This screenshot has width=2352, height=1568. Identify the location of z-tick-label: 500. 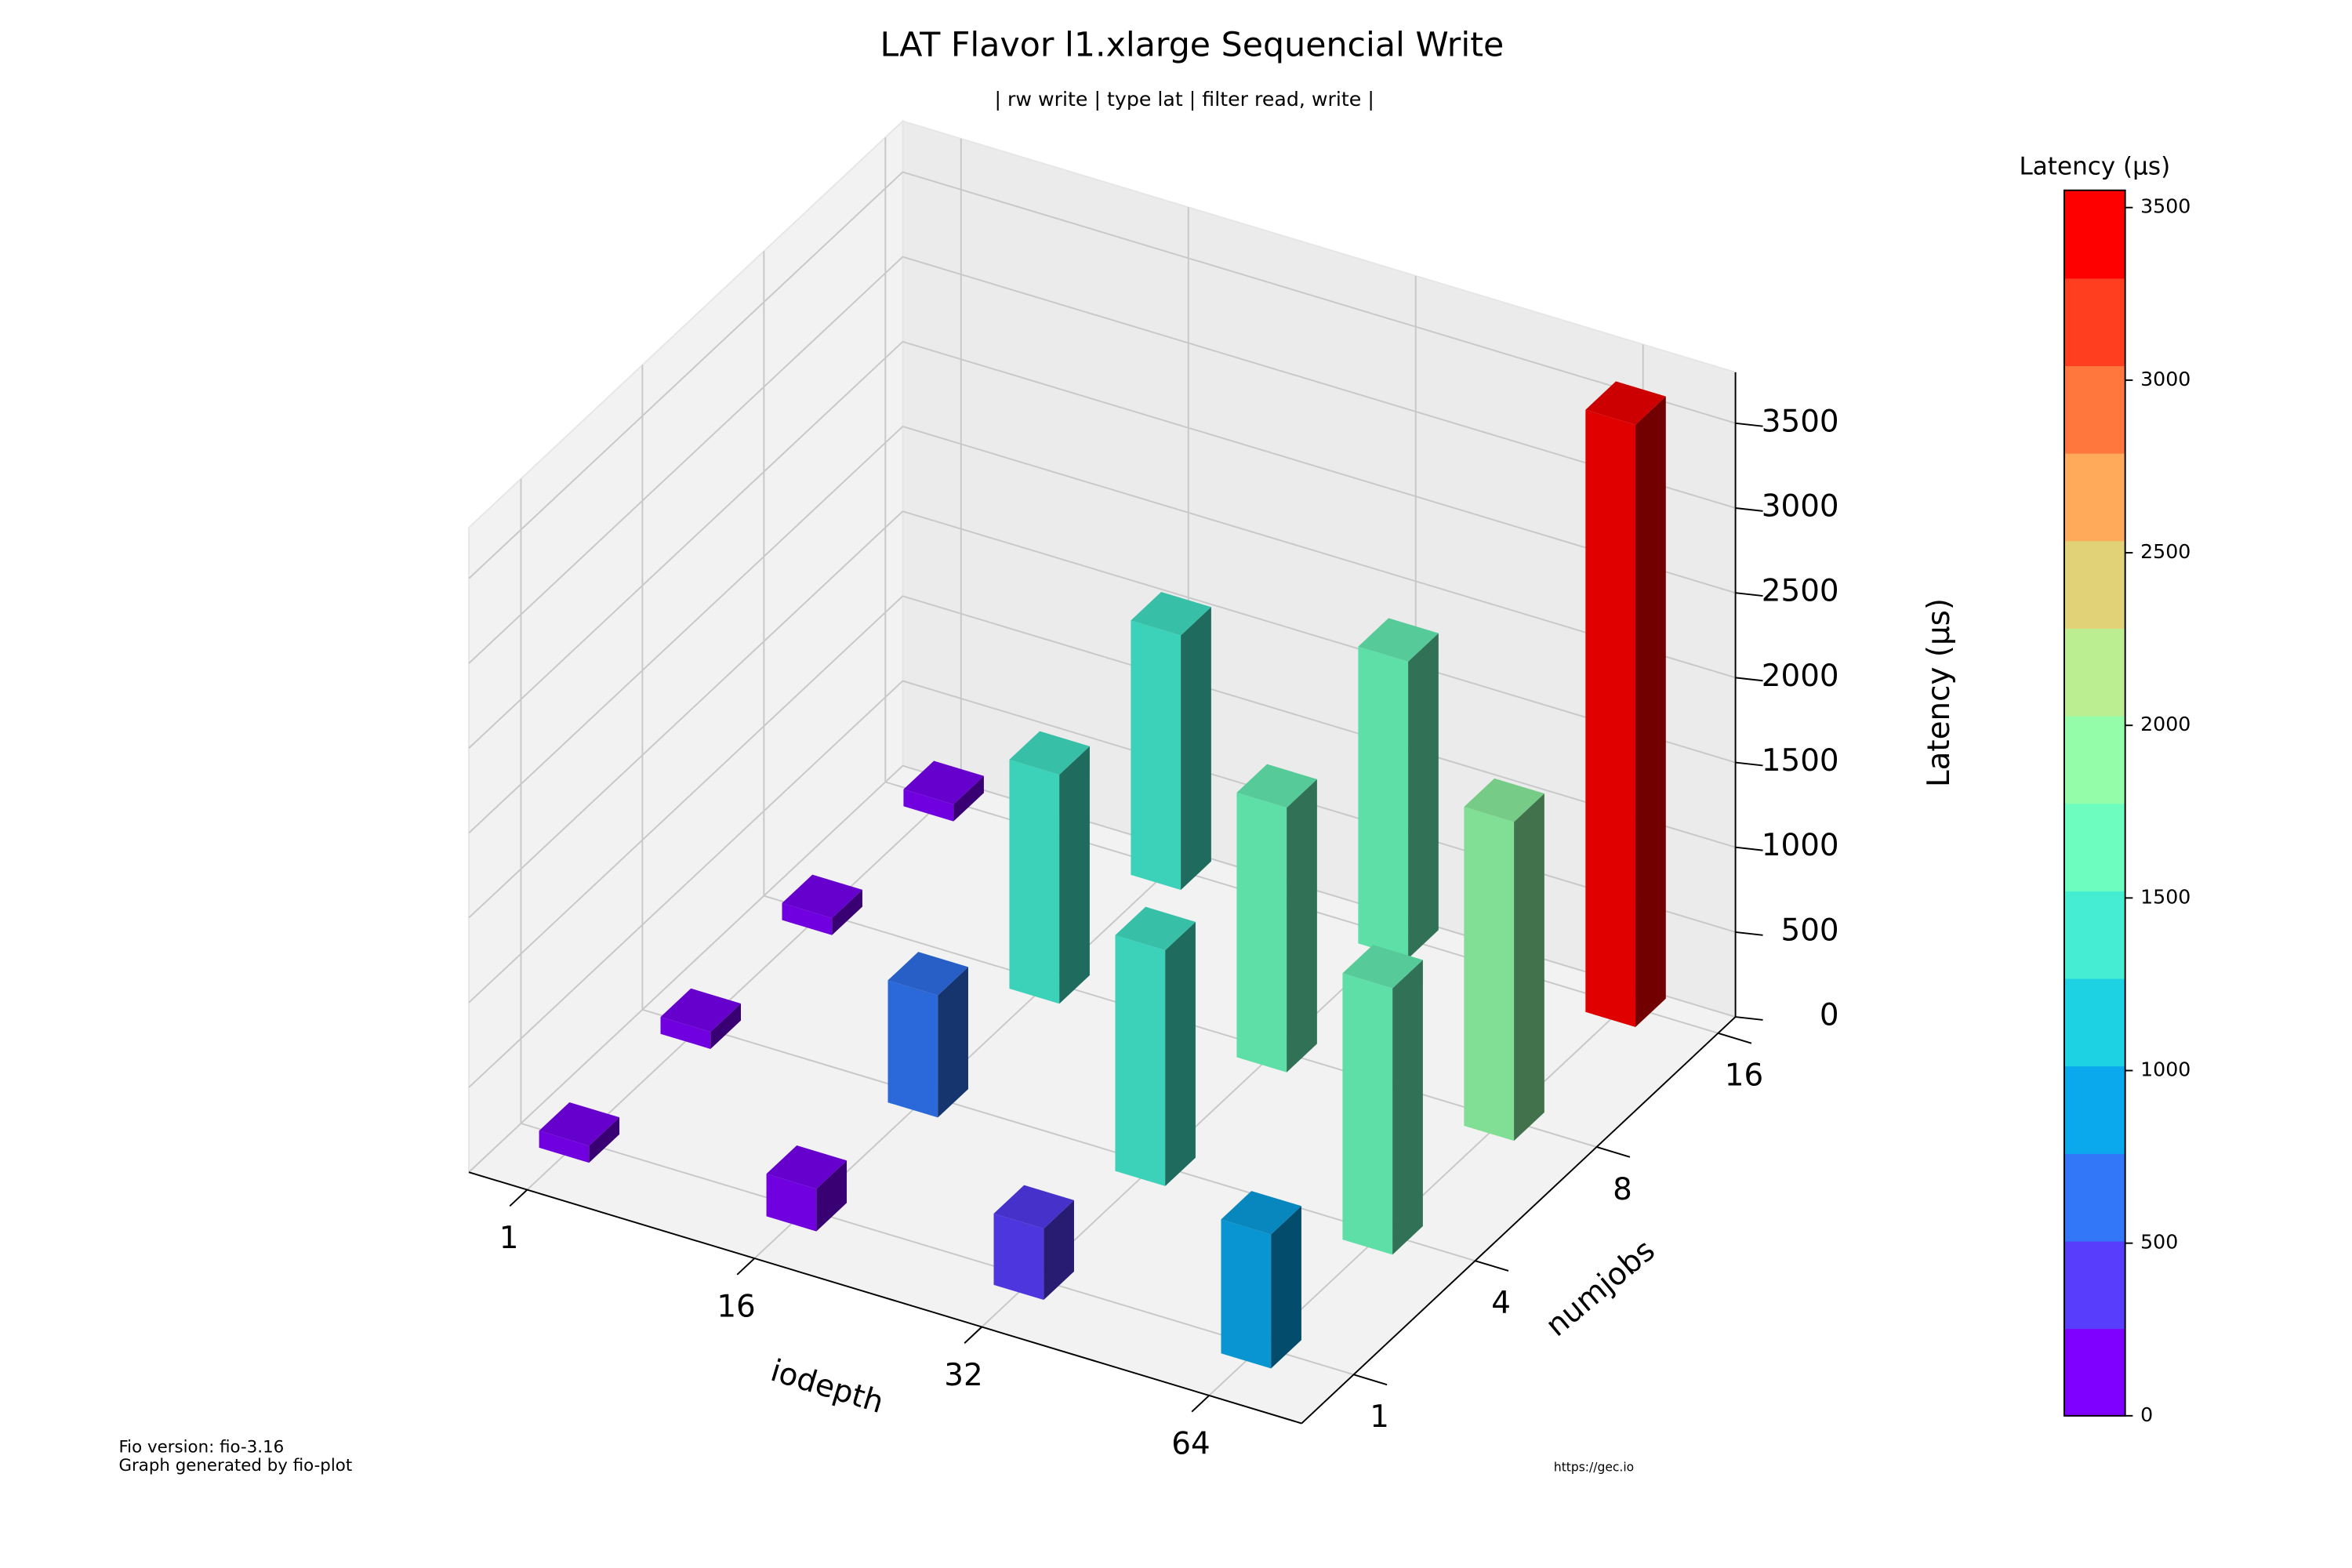
(1810, 931).